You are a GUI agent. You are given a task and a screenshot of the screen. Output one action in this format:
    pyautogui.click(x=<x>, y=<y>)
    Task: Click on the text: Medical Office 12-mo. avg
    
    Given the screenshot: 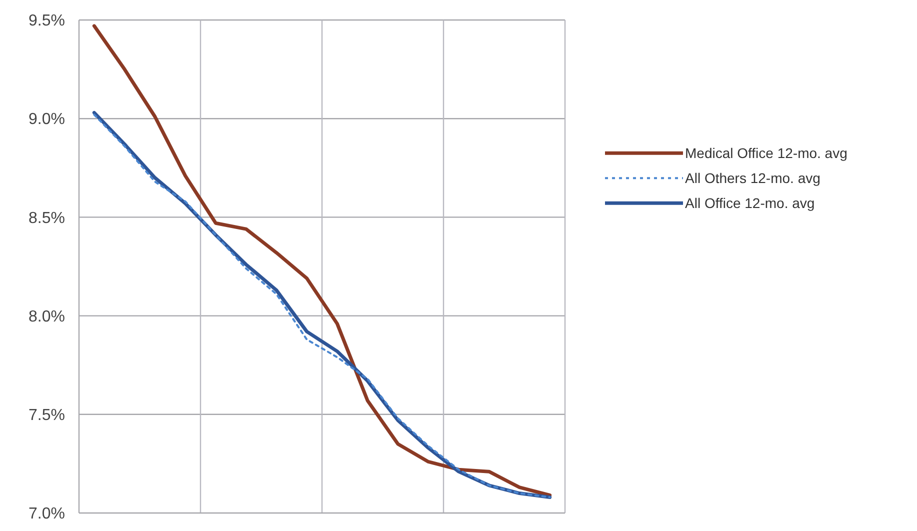 What is the action you would take?
    pyautogui.click(x=766, y=153)
    